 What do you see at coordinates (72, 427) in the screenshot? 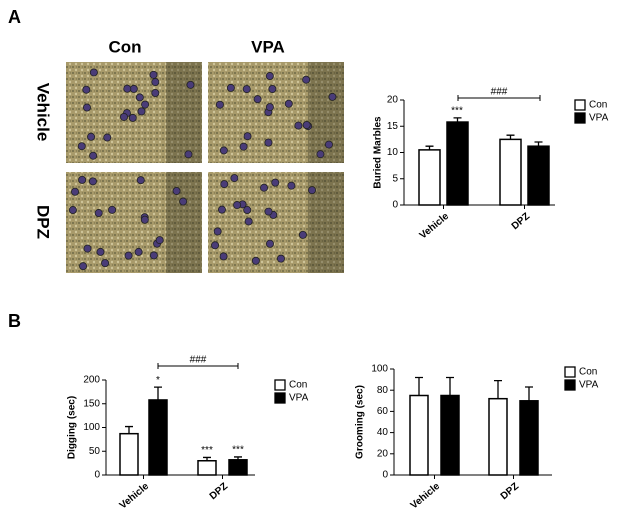
I see `y-axis-label: Digging (sec)` at bounding box center [72, 427].